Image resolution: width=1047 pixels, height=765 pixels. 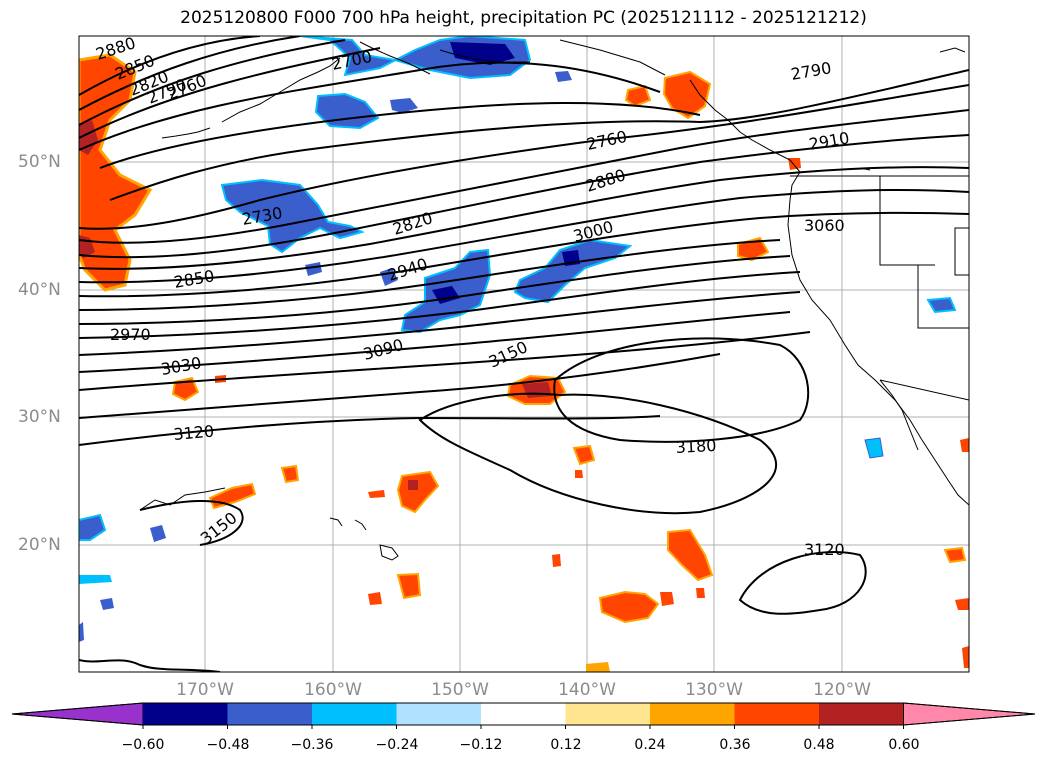 I want to click on contour-label: 2850, so click(x=193, y=279).